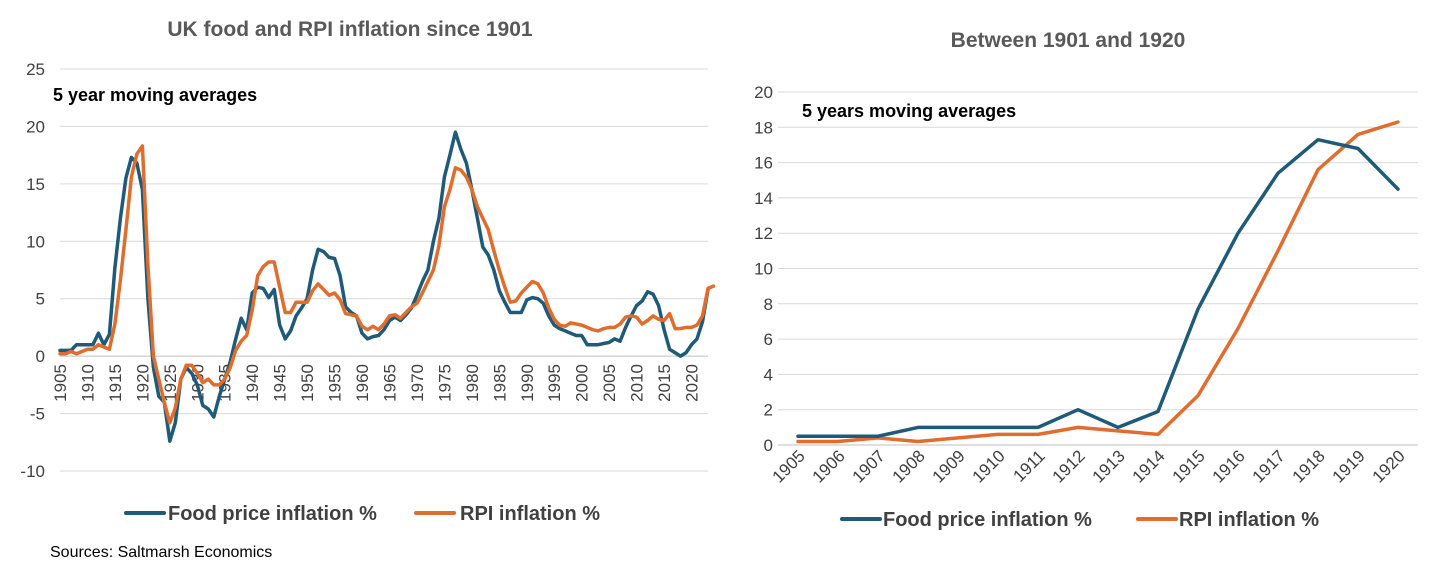 The width and height of the screenshot is (1456, 580). I want to click on y-tick-label: 5, so click(40, 299).